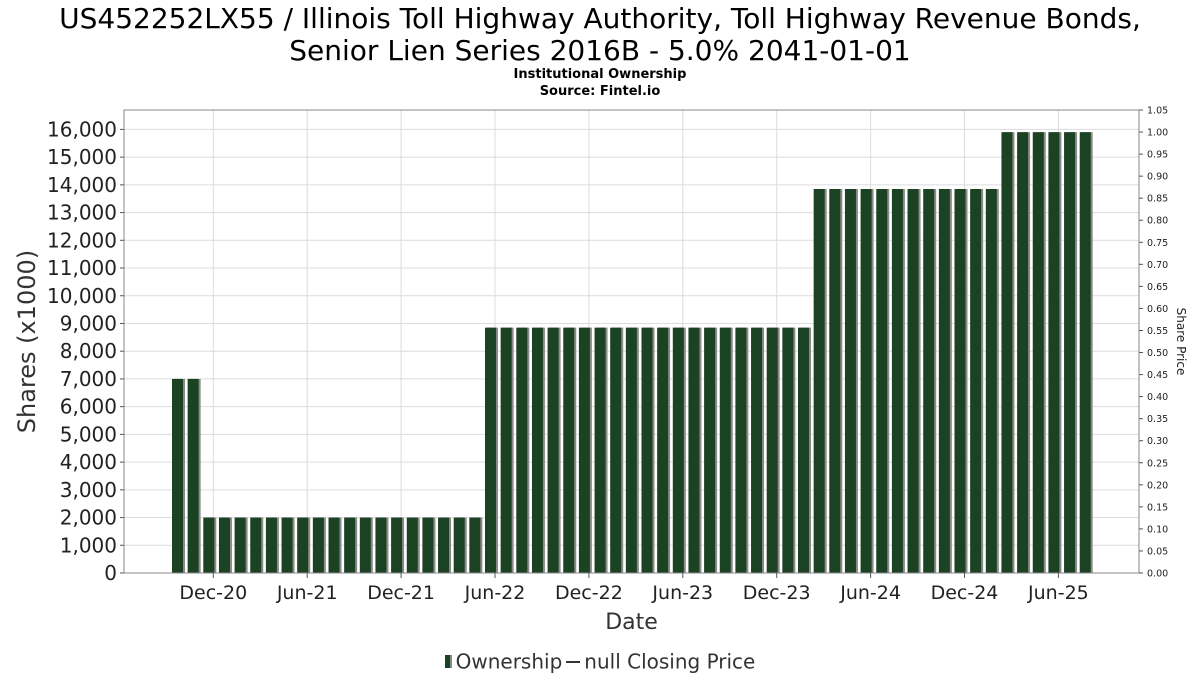 The width and height of the screenshot is (1200, 675). Describe the element at coordinates (82, 240) in the screenshot. I see `y-tick-label: 12,000` at that location.